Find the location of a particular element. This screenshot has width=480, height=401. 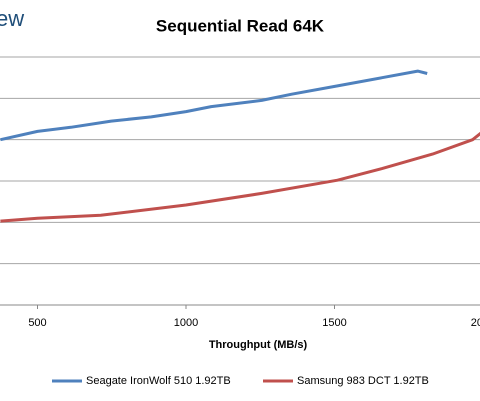

chart-title: Sequential Read 64K is located at coordinates (240, 25).